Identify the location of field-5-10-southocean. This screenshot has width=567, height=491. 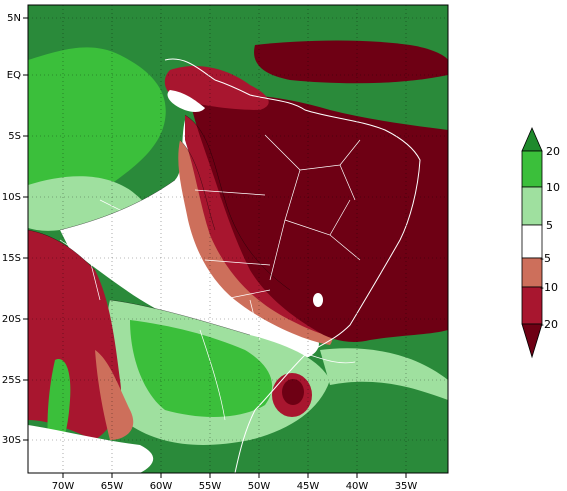
(384, 374).